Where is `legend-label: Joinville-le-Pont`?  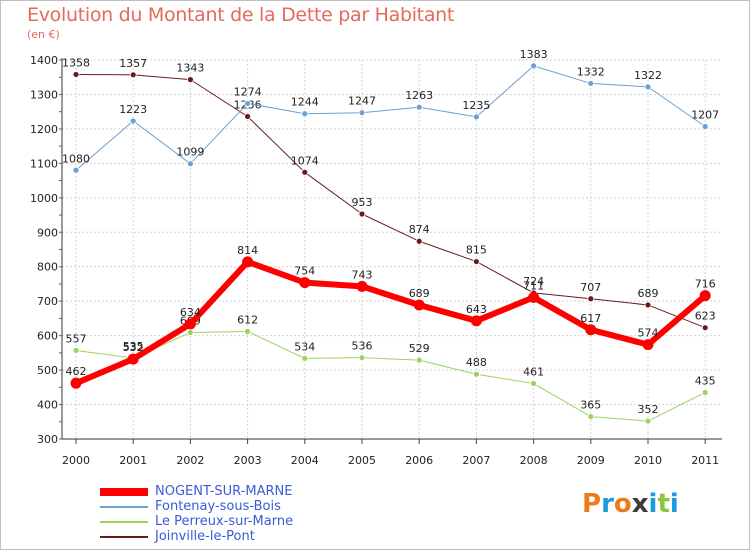 legend-label: Joinville-le-Pont is located at coordinates (205, 536).